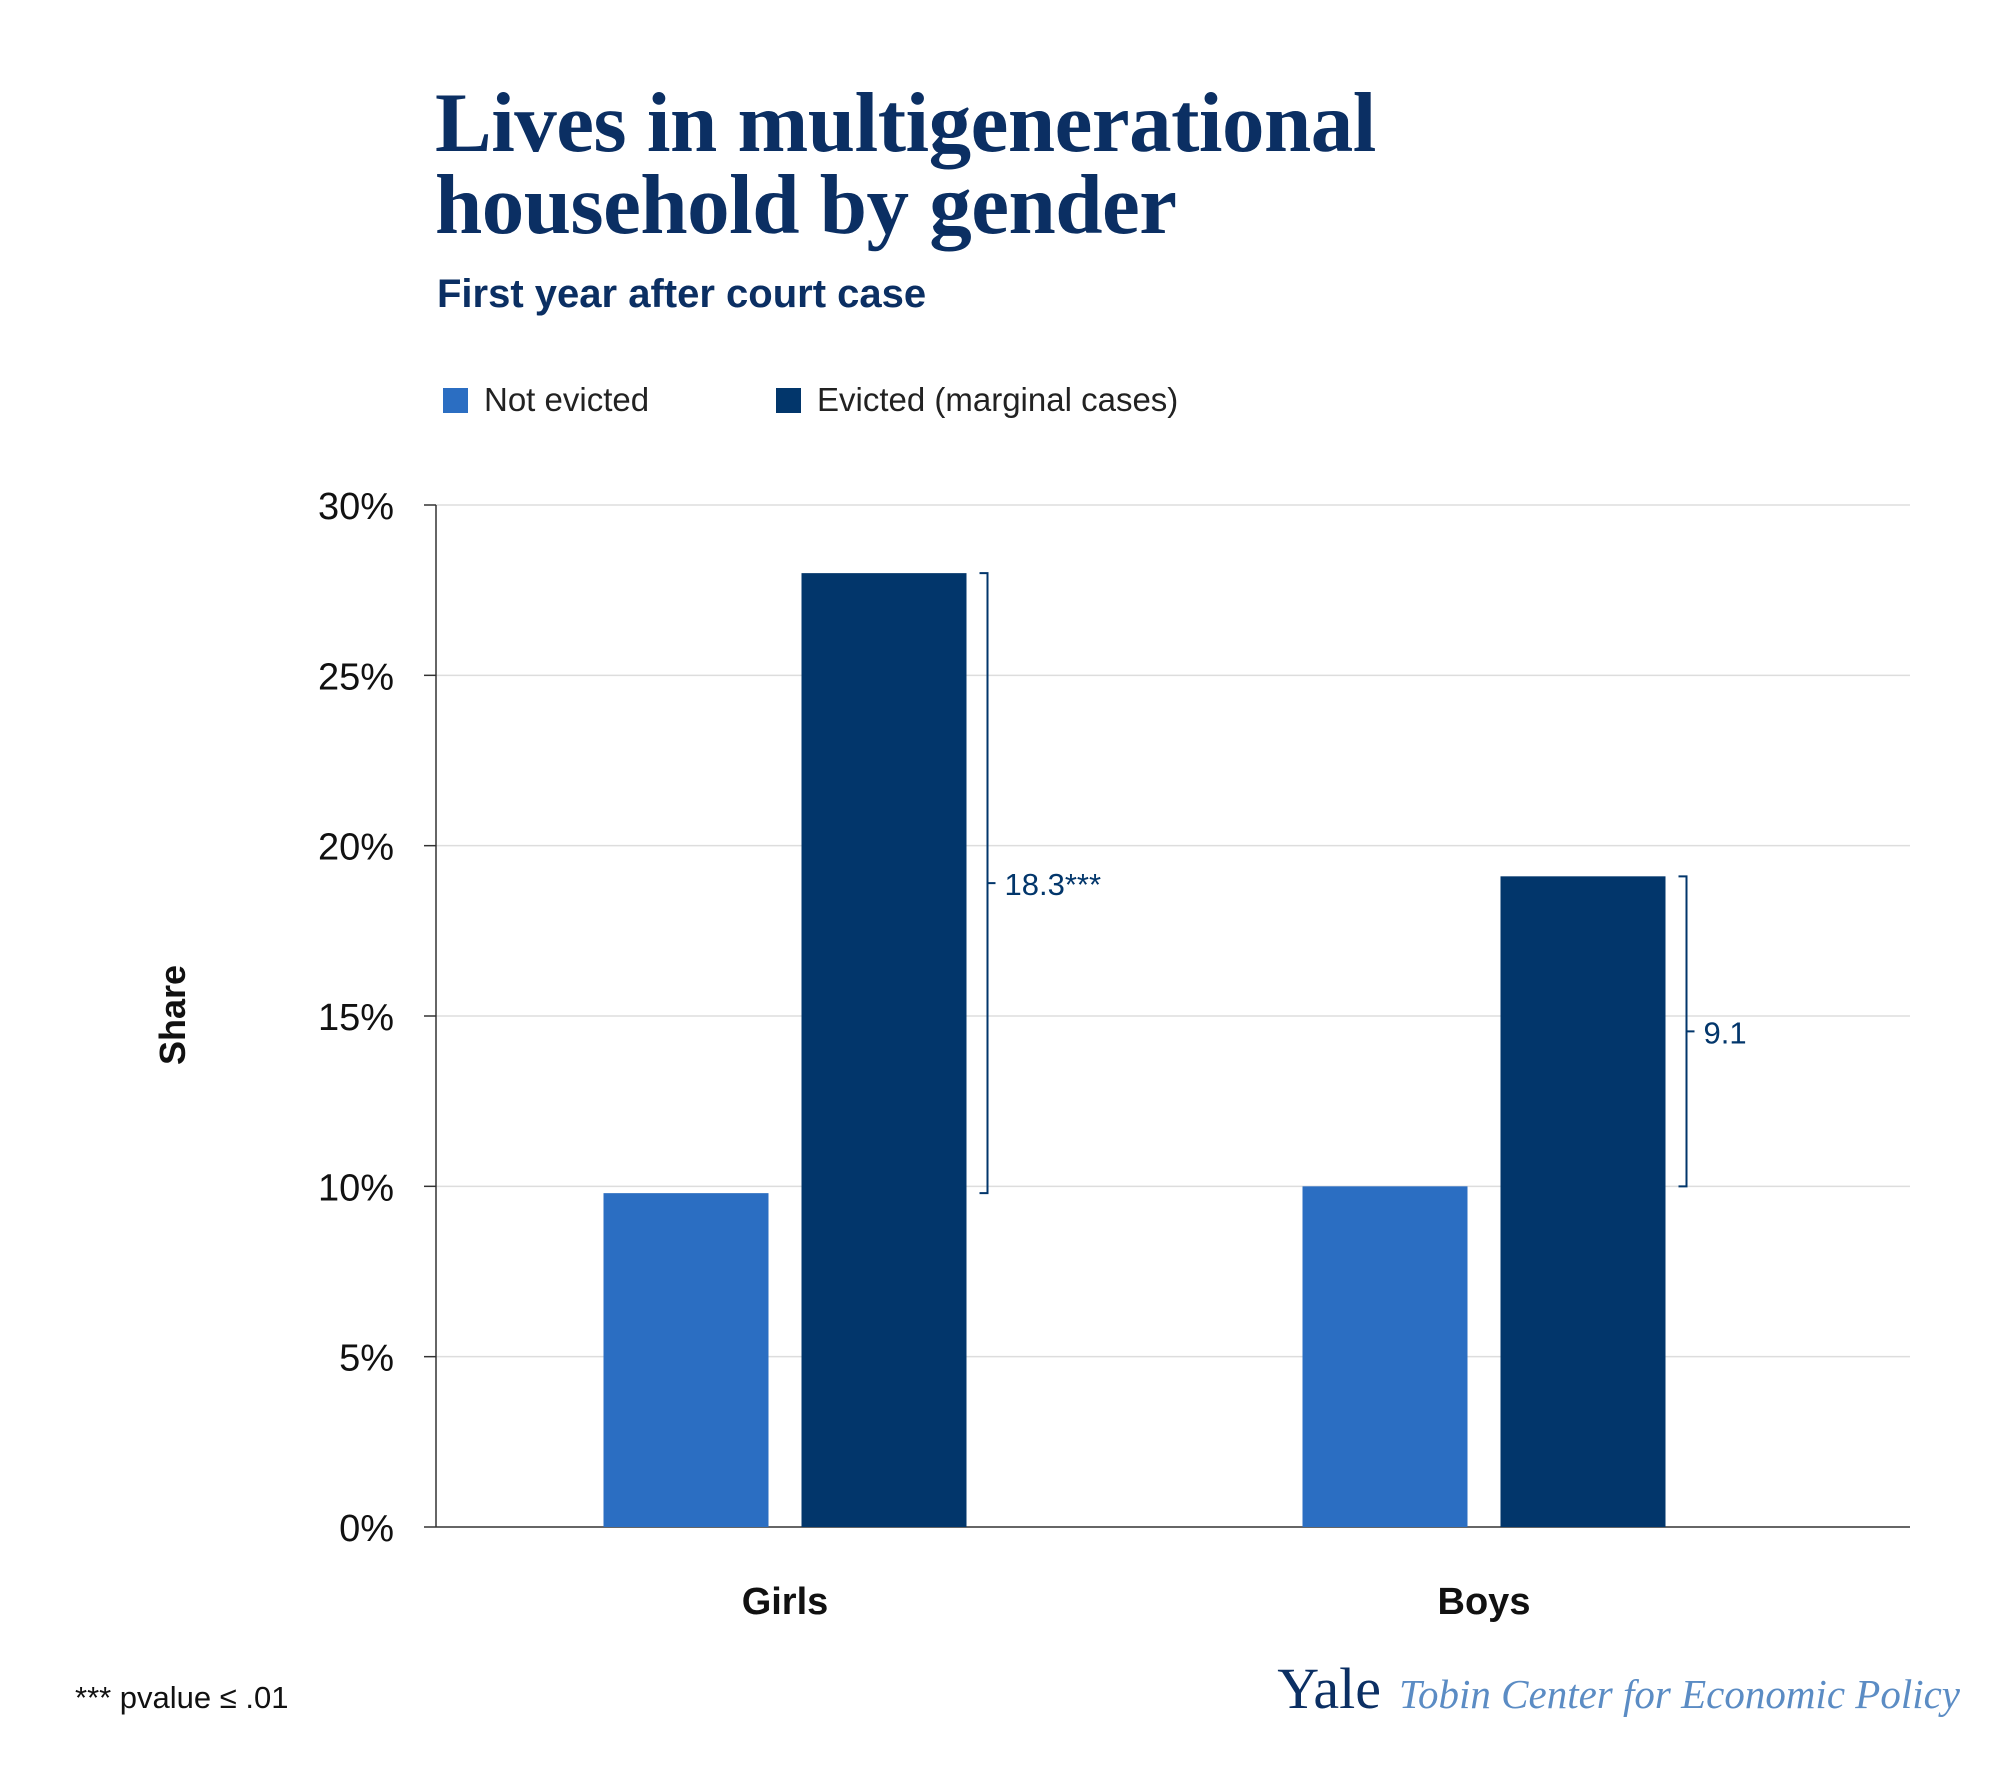 The image size is (2000, 1767). What do you see at coordinates (356, 677) in the screenshot?
I see `y-tick-label: 25%` at bounding box center [356, 677].